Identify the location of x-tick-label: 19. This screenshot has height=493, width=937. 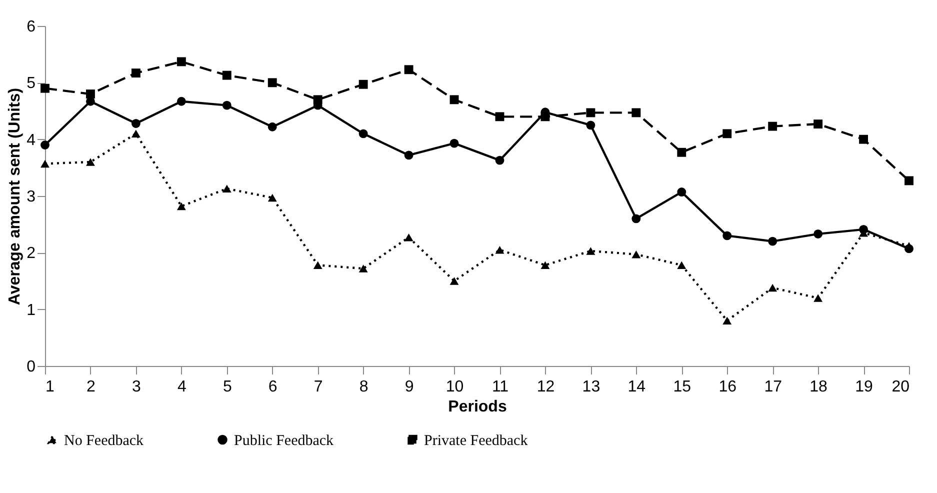
(864, 387).